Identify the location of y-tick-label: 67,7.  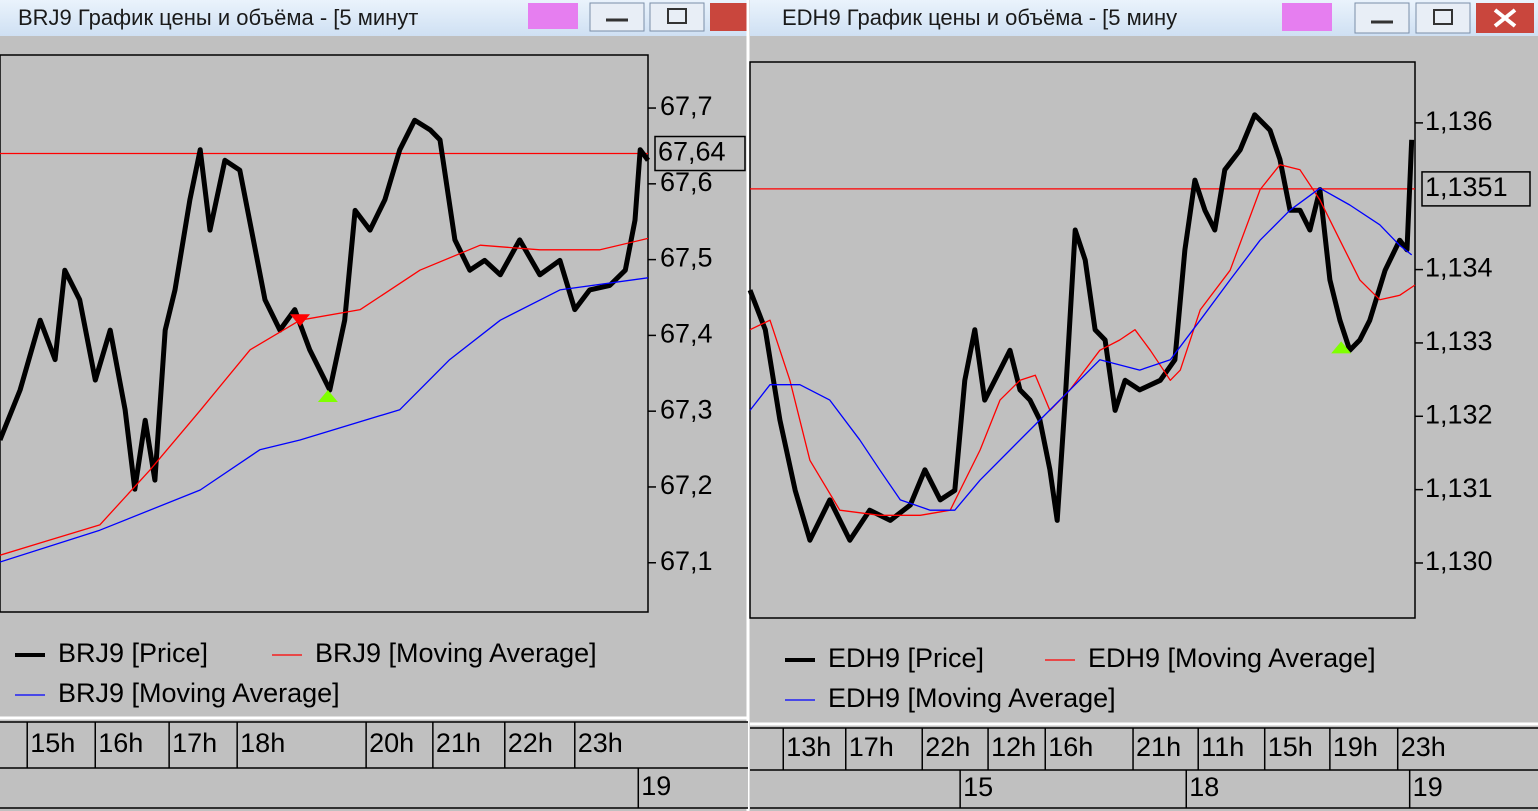
(686, 106).